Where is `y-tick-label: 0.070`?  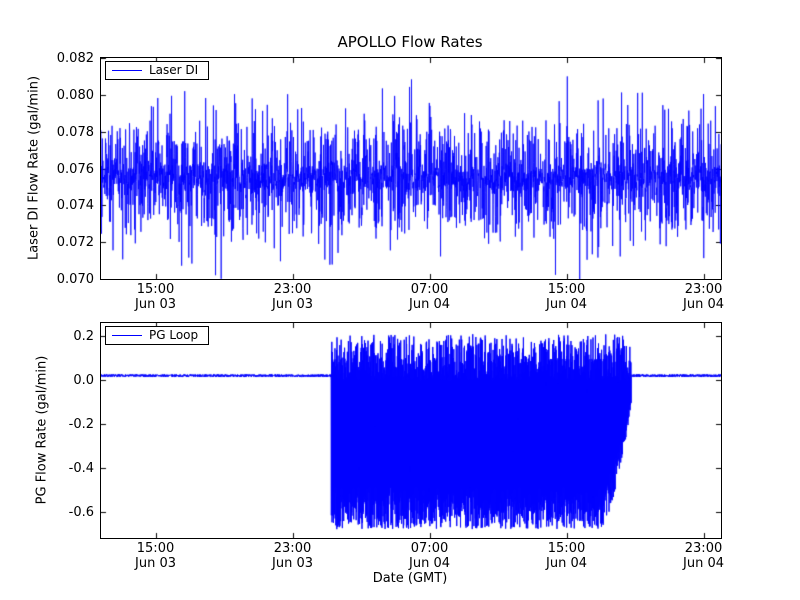
y-tick-label: 0.070 is located at coordinates (75, 279).